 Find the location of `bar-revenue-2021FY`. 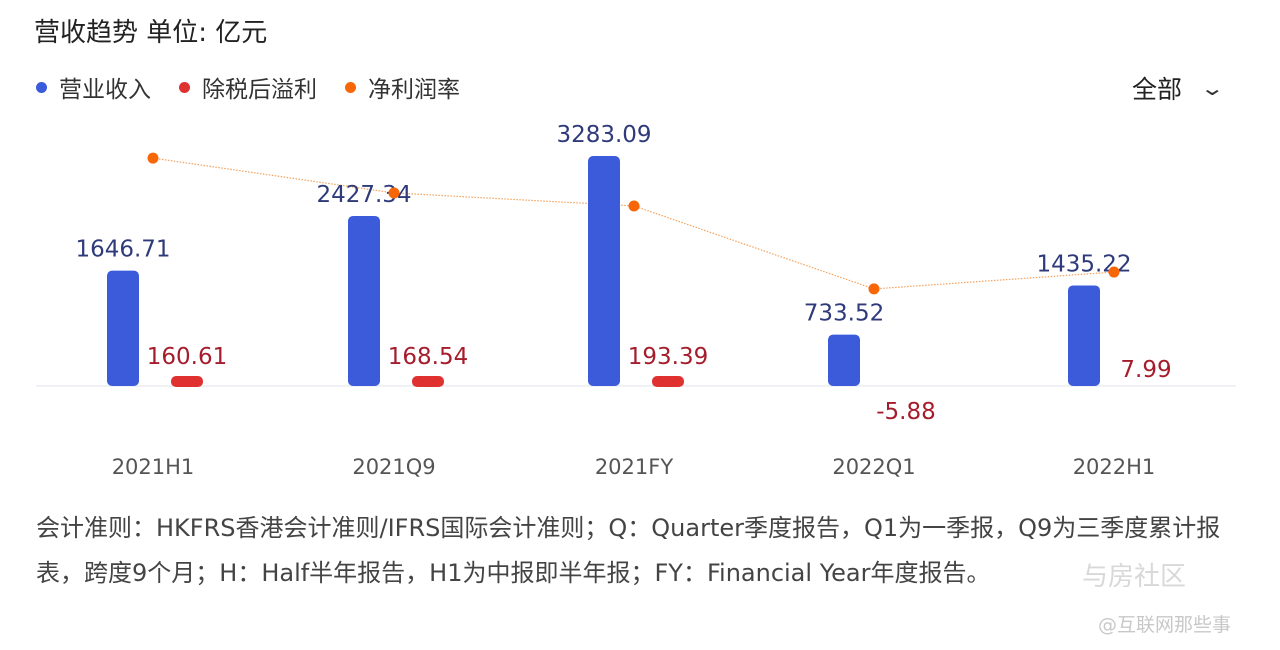

bar-revenue-2021FY is located at coordinates (604, 271).